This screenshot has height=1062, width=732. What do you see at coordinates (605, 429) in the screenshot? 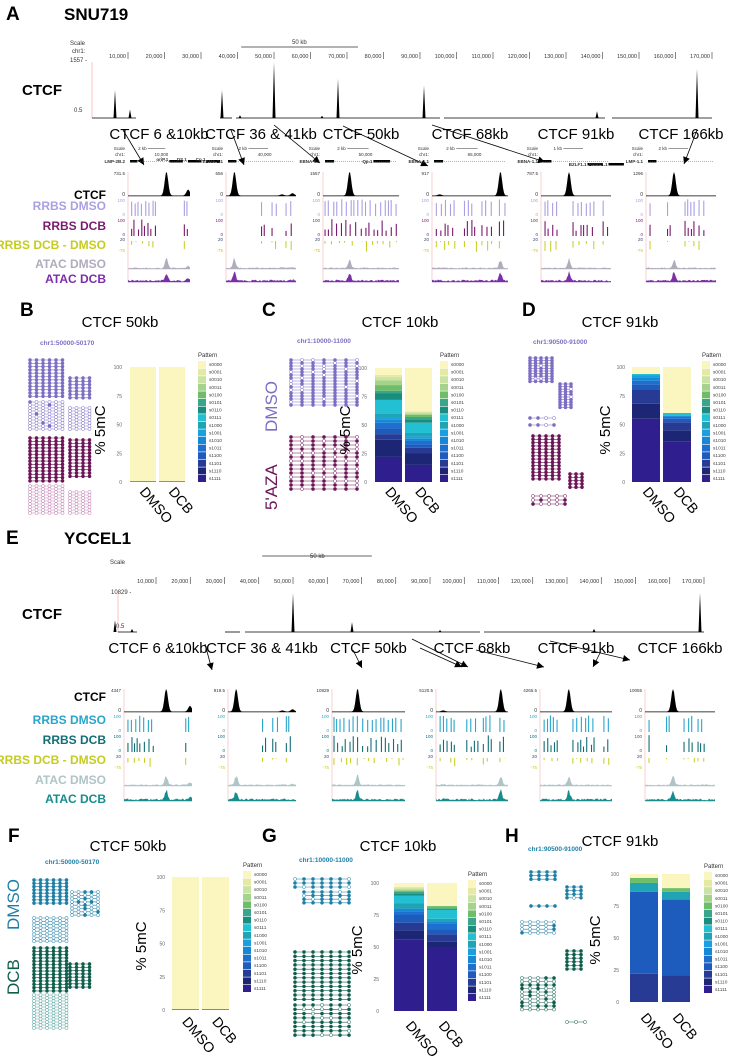
I see `y-axis-label: % 5mC` at bounding box center [605, 429].